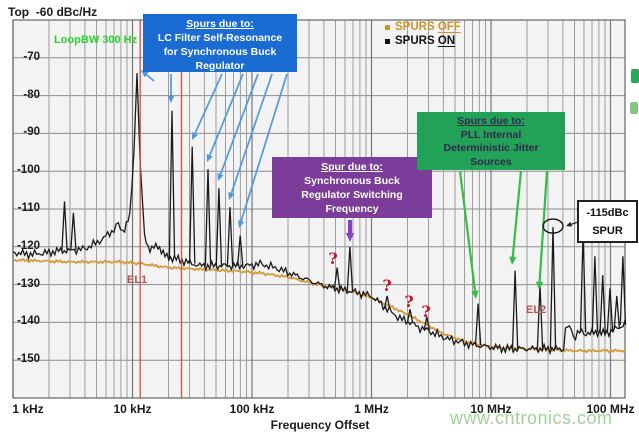  Describe the element at coordinates (426, 311) in the screenshot. I see `unknown-spur-question-mark-4: ?` at that location.